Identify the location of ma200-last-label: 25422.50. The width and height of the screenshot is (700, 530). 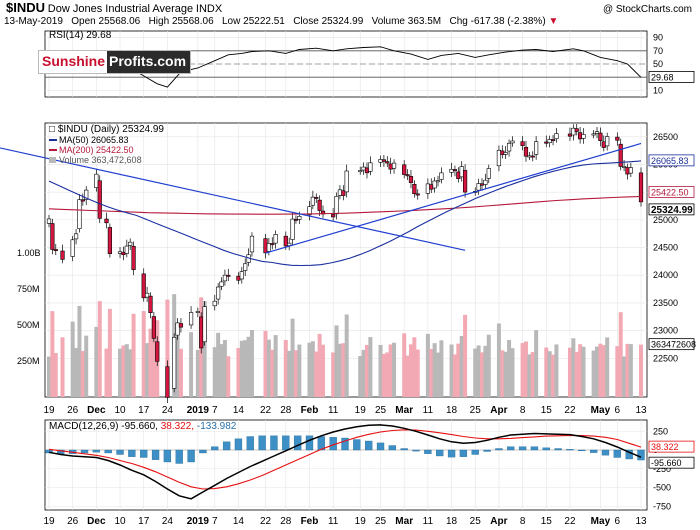
(670, 192).